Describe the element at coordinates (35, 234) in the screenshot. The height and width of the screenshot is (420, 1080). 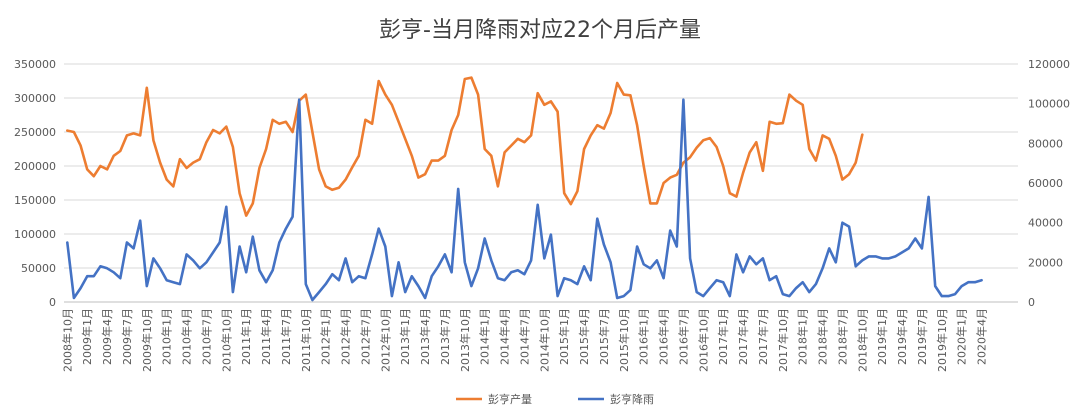
I see `left-y-tick-label: 100000` at that location.